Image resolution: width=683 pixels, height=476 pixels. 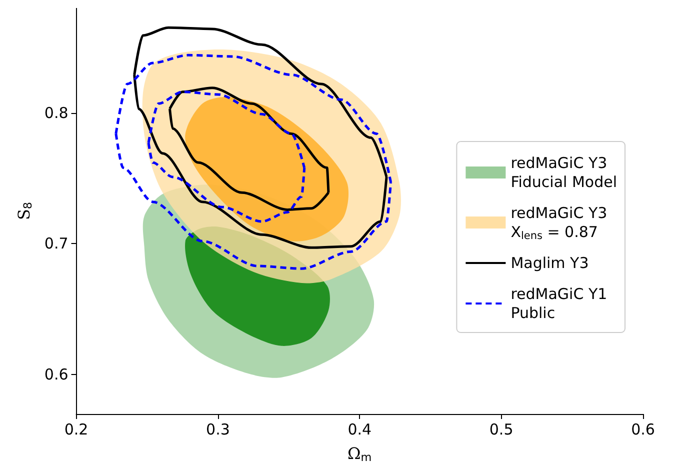 What do you see at coordinates (563, 172) in the screenshot?
I see `legend-label: redMaGiC Y3 Fiducial Model` at bounding box center [563, 172].